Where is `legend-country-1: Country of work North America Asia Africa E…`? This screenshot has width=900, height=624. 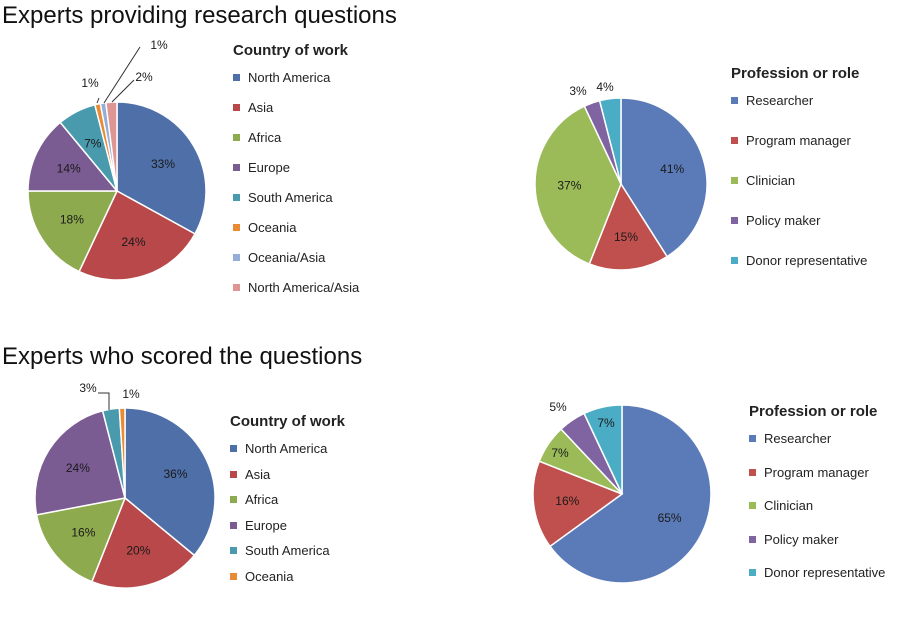
legend-country-1: Country of work North America Asia Africa E… is located at coordinates (296, 175).